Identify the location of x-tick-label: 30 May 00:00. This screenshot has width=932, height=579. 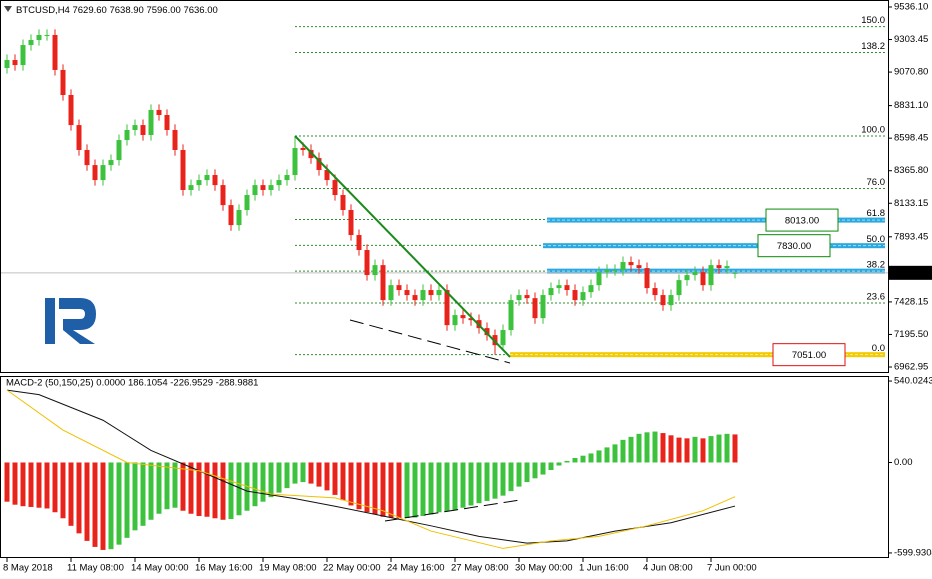
(544, 568).